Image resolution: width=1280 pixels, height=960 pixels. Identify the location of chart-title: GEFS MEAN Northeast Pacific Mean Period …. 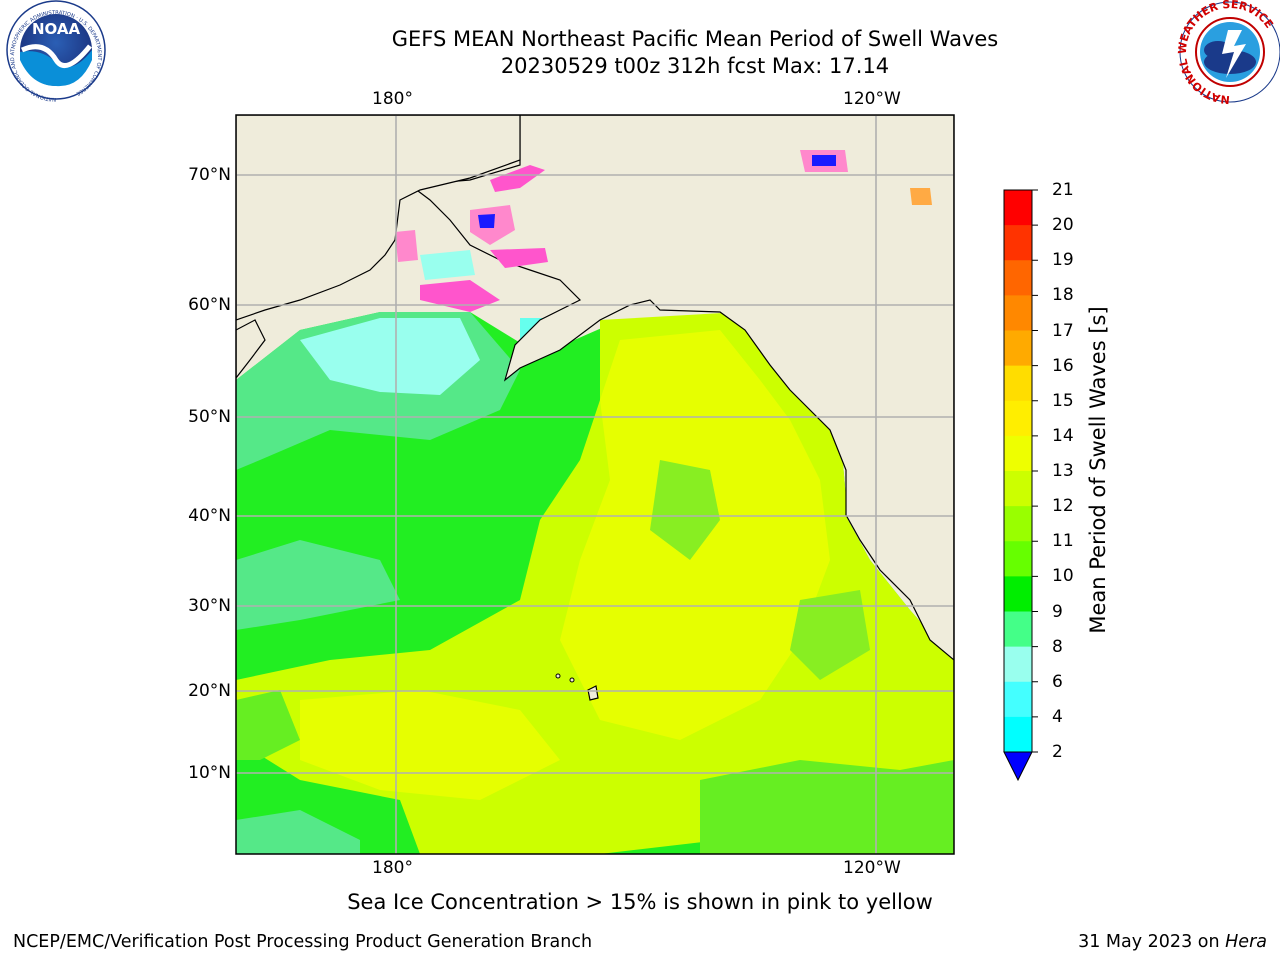
(695, 39).